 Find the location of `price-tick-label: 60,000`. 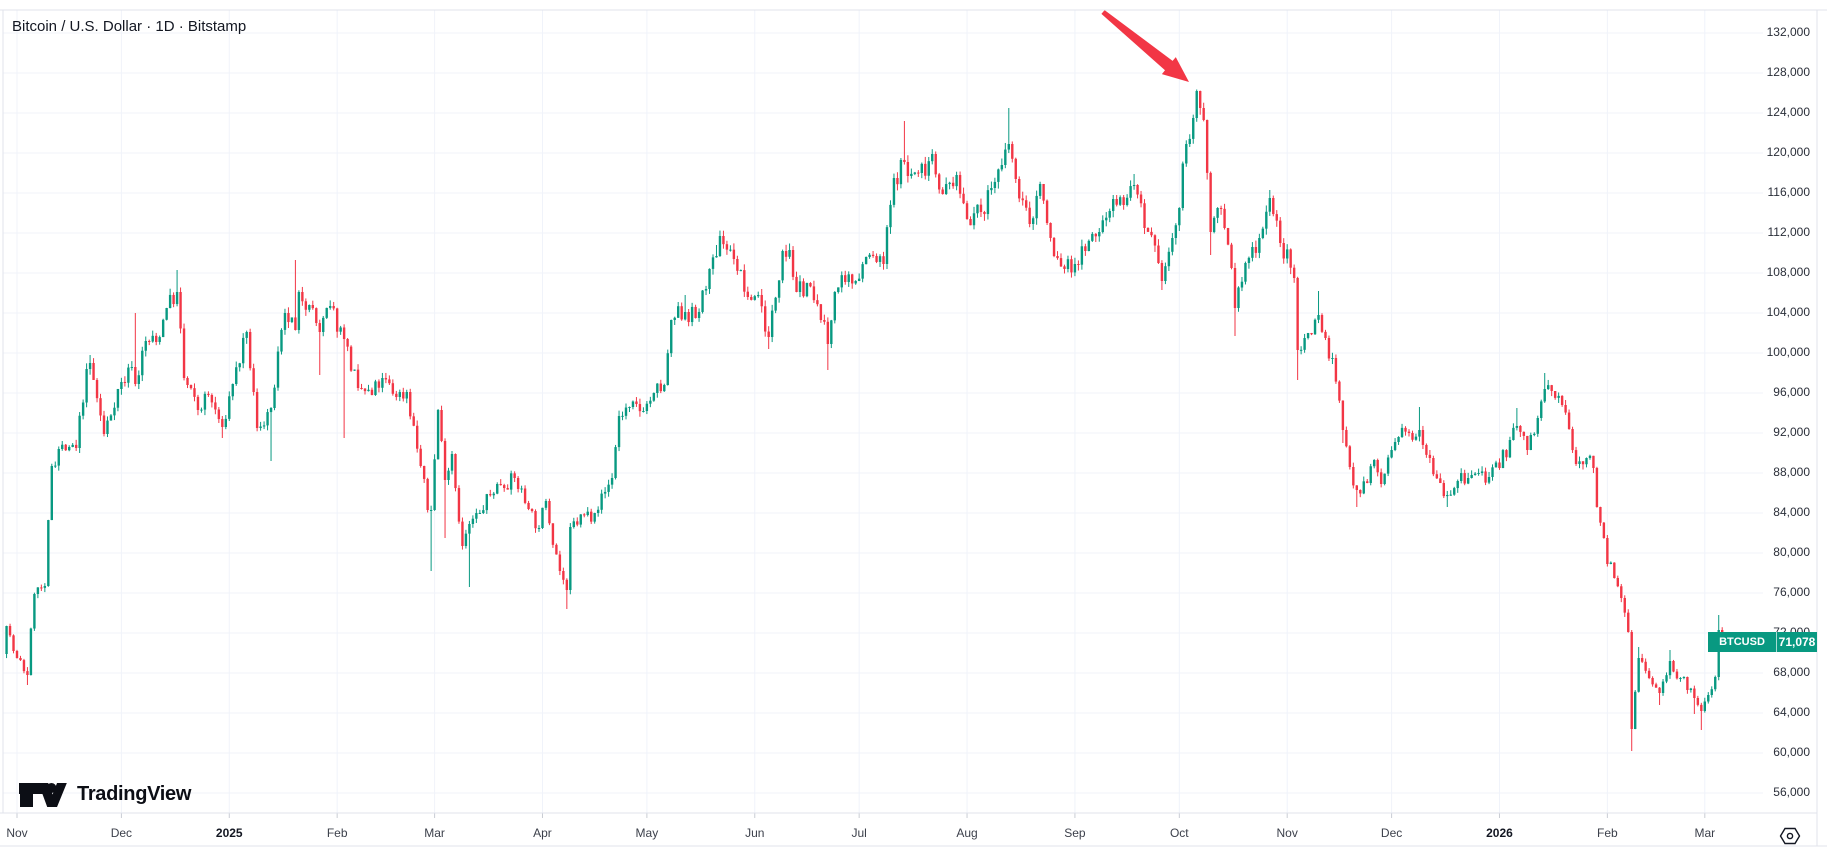

price-tick-label: 60,000 is located at coordinates (1791, 752).